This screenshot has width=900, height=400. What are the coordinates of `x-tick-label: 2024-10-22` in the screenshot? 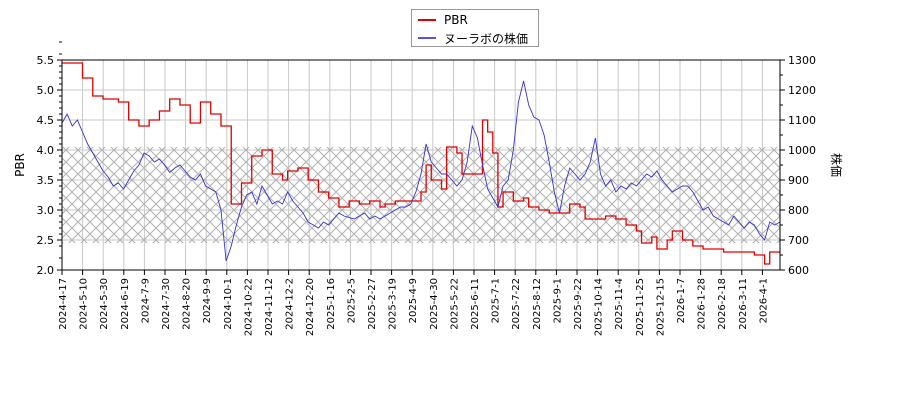 It's located at (248, 307).